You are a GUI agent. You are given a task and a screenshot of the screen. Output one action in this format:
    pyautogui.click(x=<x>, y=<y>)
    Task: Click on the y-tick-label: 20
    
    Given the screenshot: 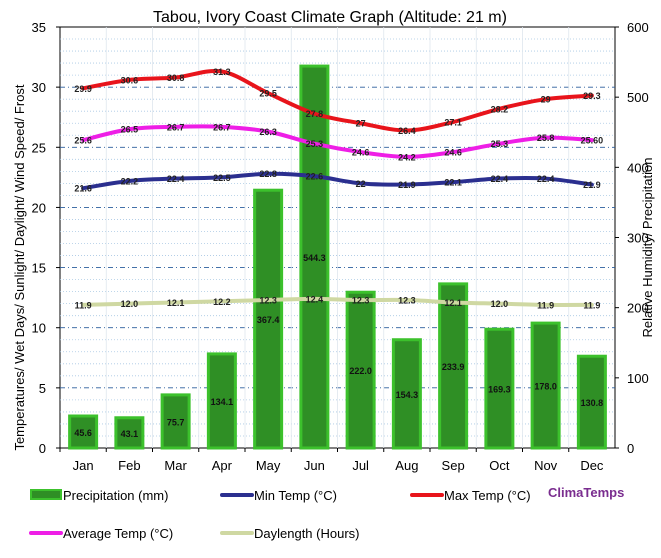 What is the action you would take?
    pyautogui.click(x=39, y=207)
    